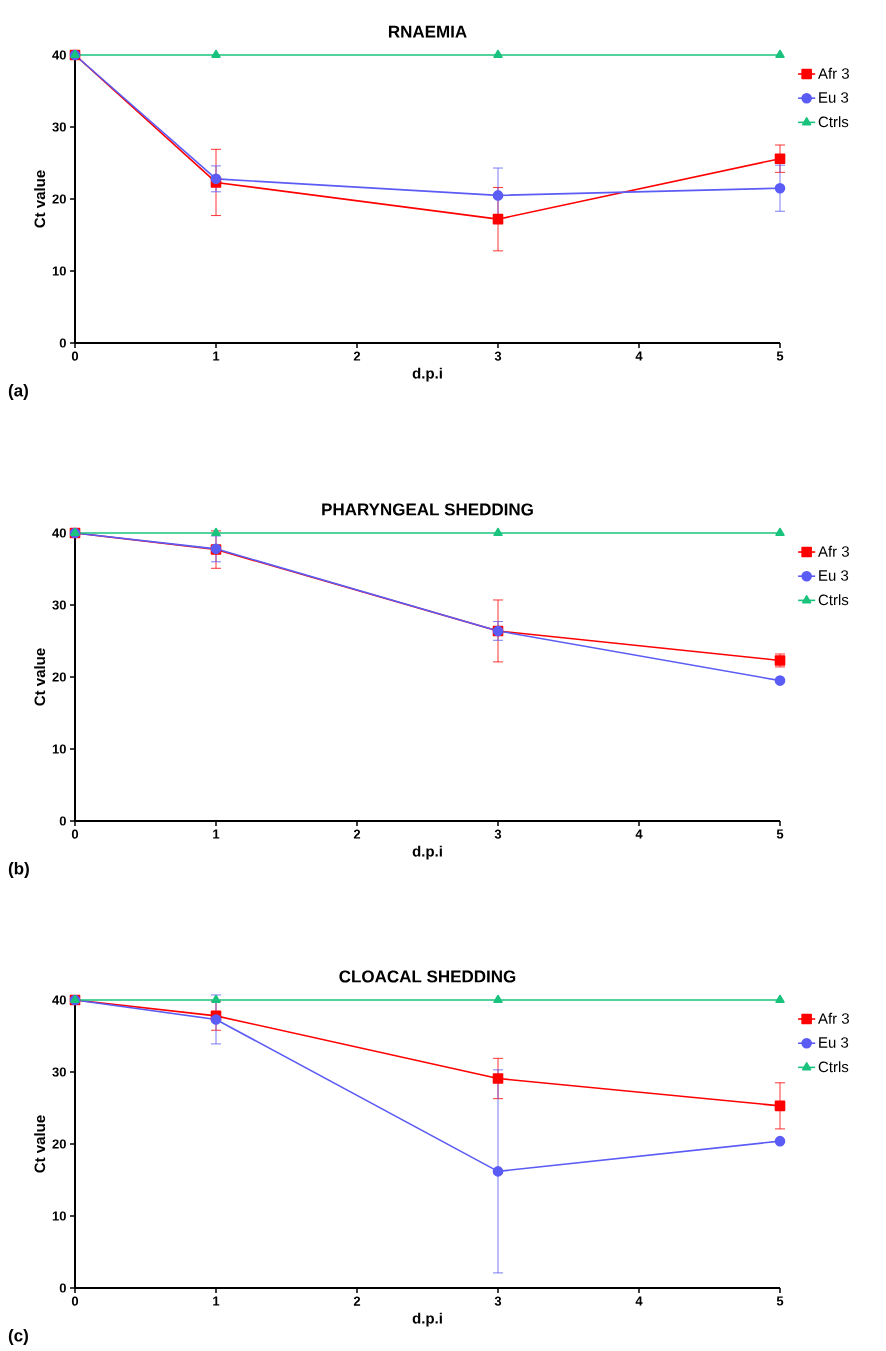  Describe the element at coordinates (427, 976) in the screenshot. I see `chart-title: CLOACAL SHEDDING` at that location.